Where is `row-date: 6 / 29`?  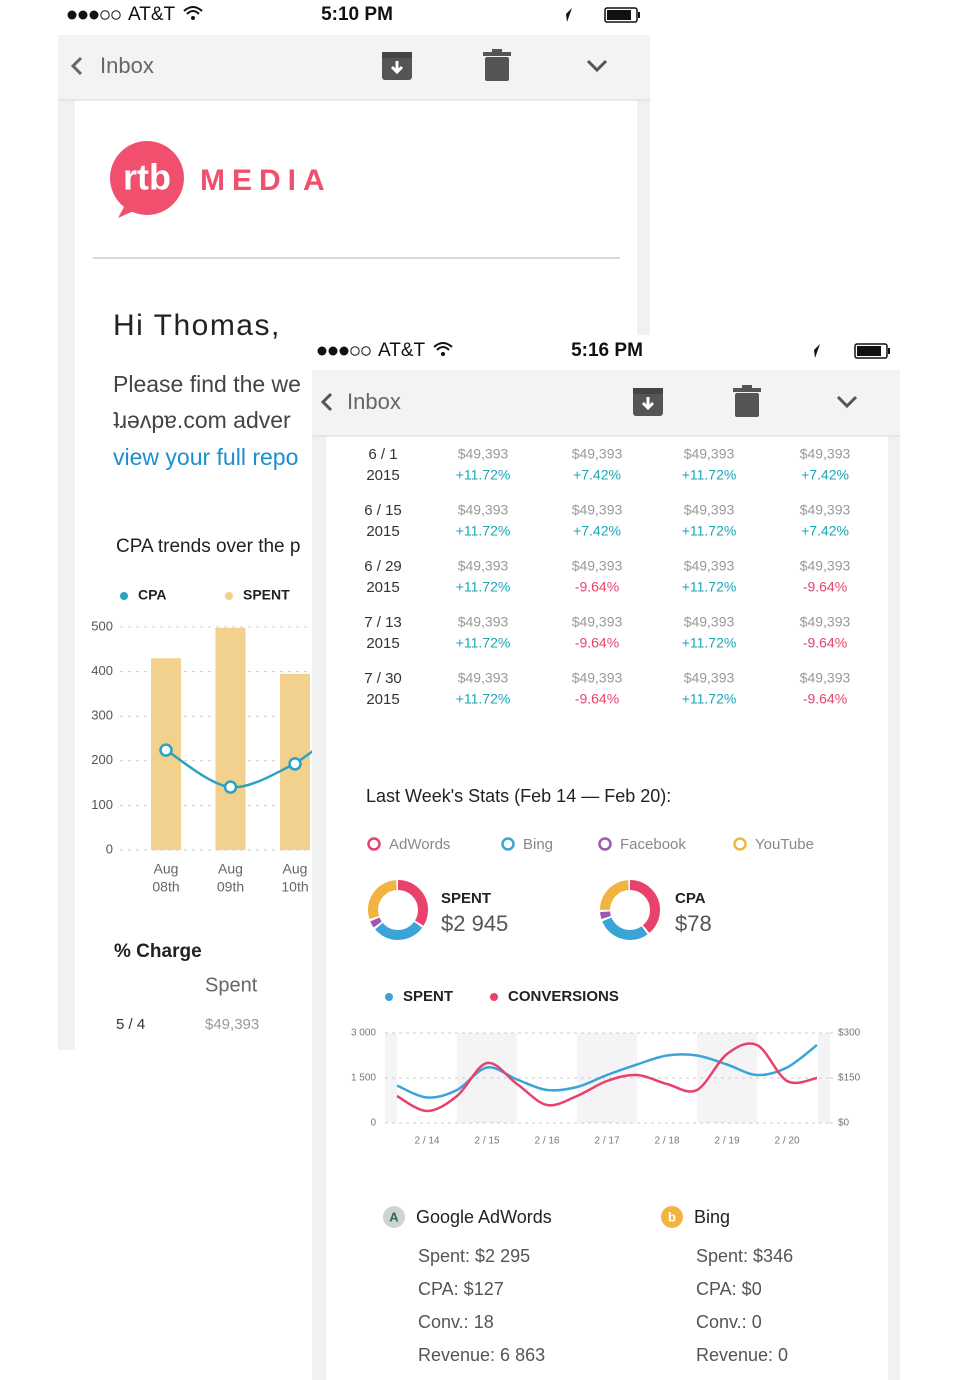
row-date: 6 / 29 is located at coordinates (383, 566).